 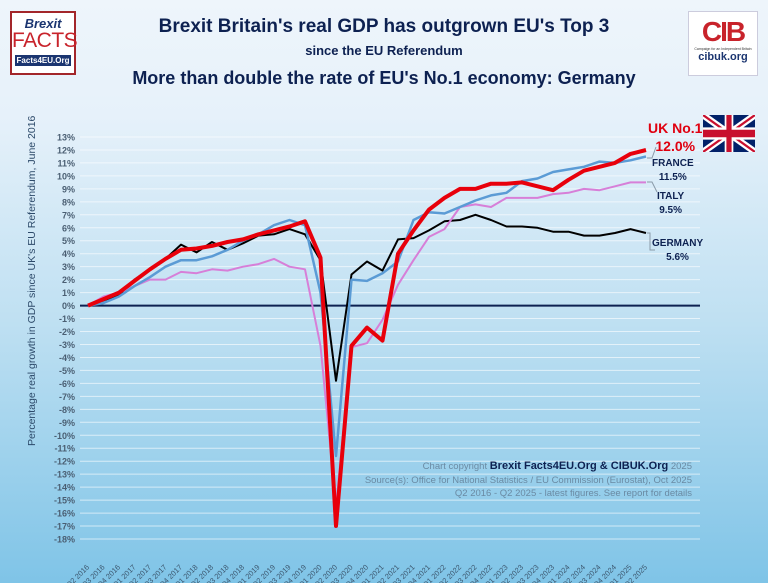 I want to click on y-tick-label: 7%, so click(x=68, y=215).